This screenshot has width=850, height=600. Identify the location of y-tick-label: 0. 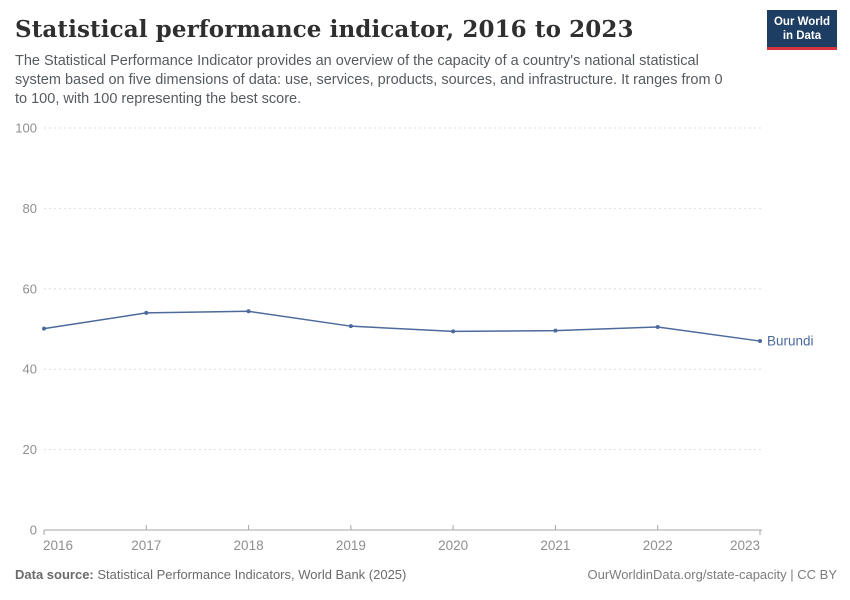
(33, 530).